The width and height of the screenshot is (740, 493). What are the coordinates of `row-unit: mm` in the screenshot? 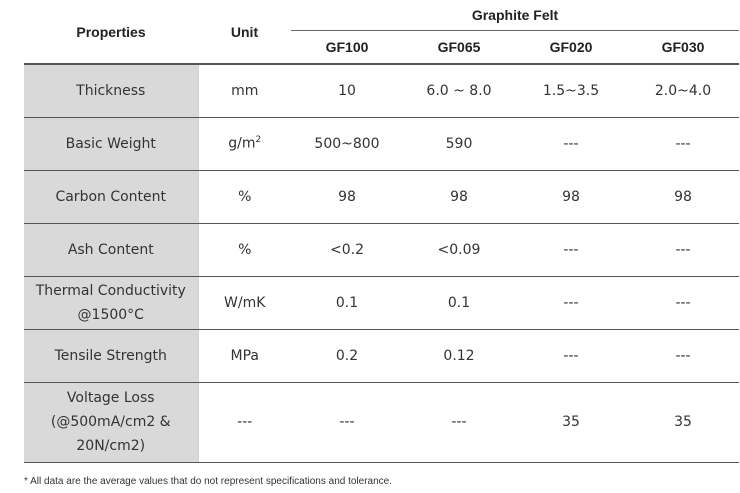 It's located at (244, 91).